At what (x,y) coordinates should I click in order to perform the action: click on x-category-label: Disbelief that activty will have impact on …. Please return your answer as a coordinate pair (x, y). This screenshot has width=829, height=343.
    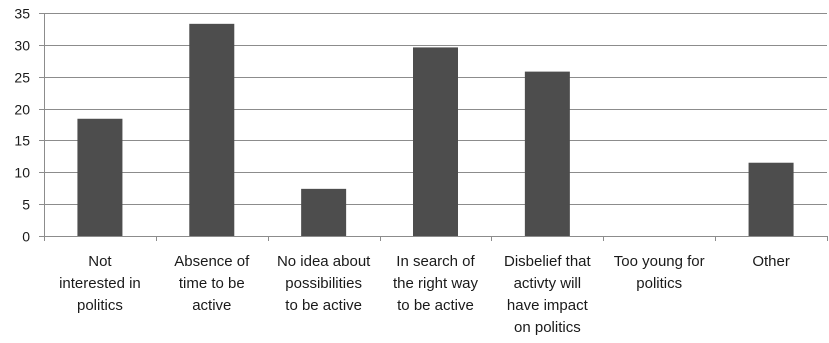
    Looking at the image, I should click on (548, 294).